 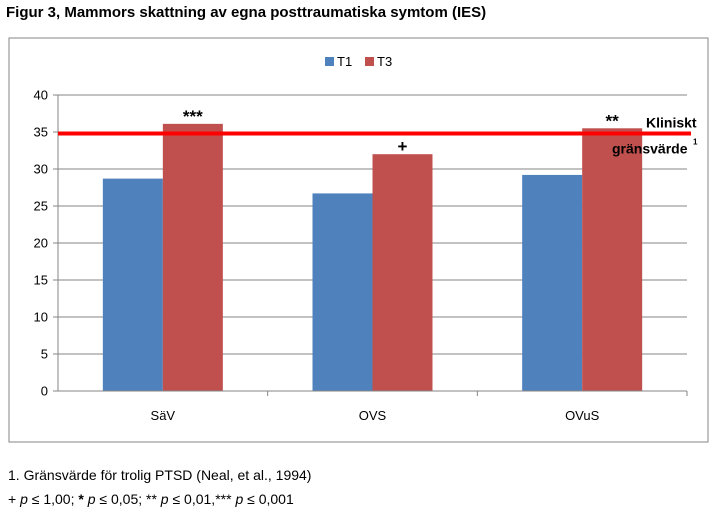 What do you see at coordinates (378, 135) in the screenshot?
I see `reference-line-group: Kliniskt gränsvärde 1` at bounding box center [378, 135].